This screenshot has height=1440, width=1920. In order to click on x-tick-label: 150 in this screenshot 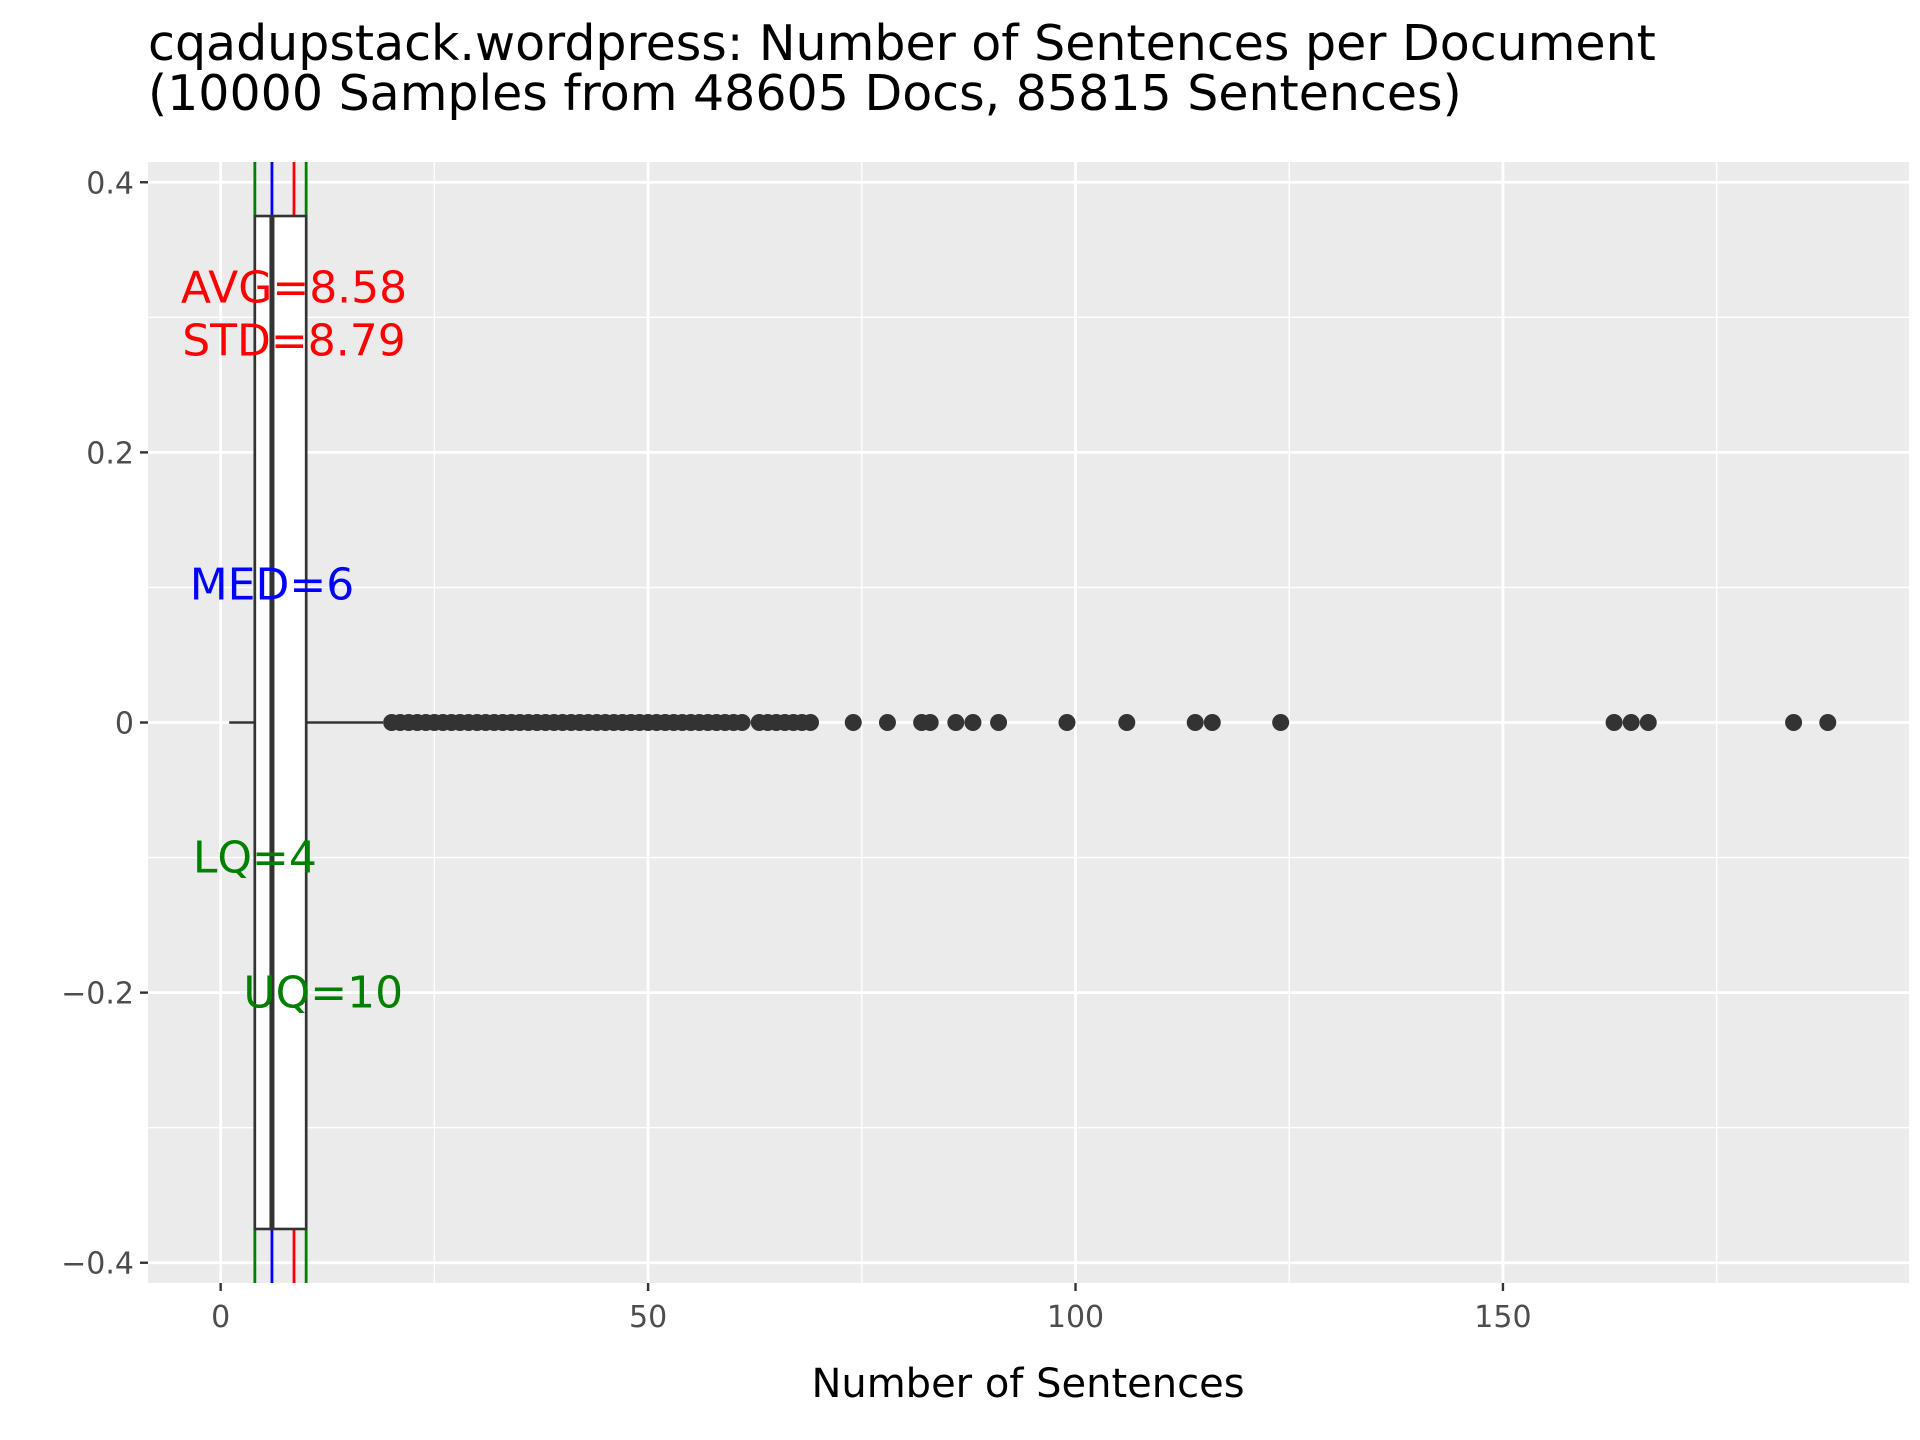, I will do `click(1502, 1317)`.